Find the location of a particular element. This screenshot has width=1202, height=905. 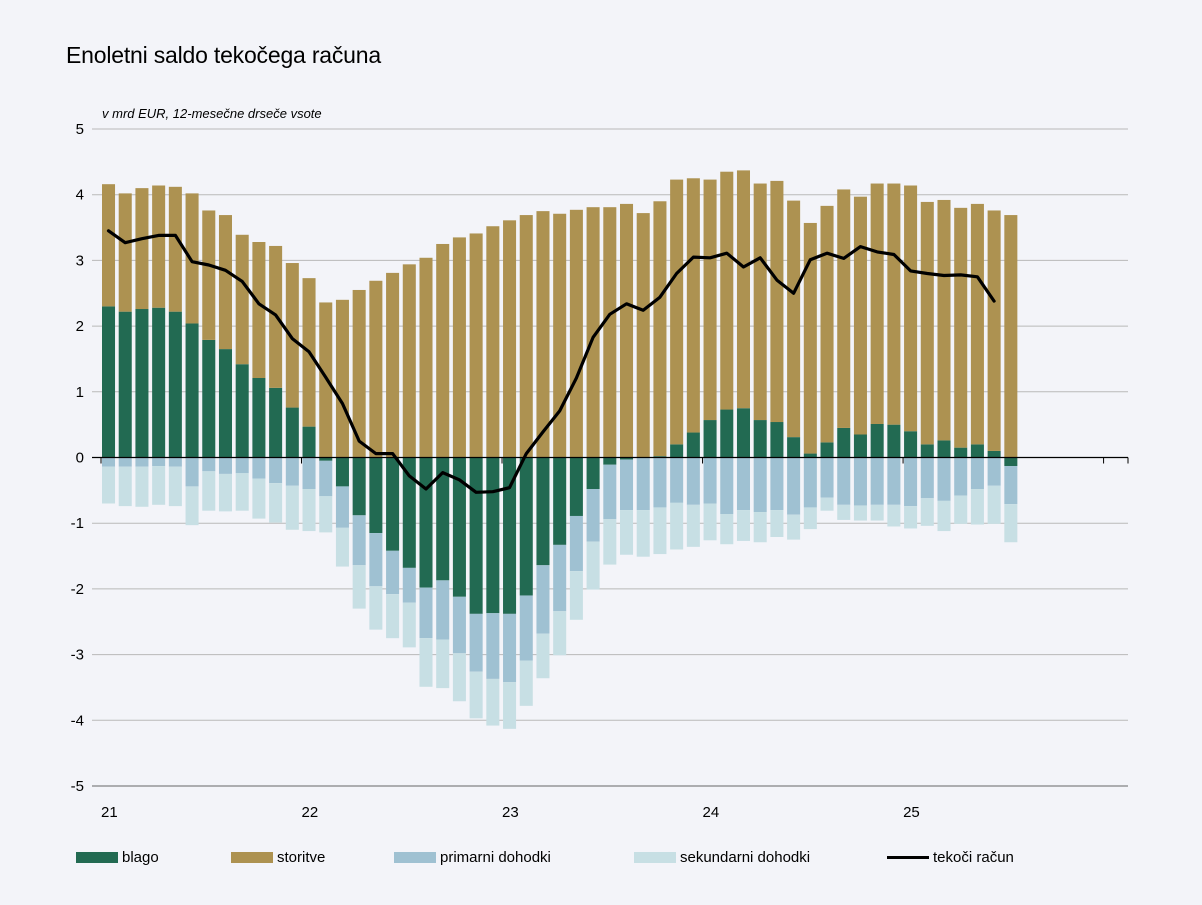

x-tick-label: 25 is located at coordinates (911, 812).